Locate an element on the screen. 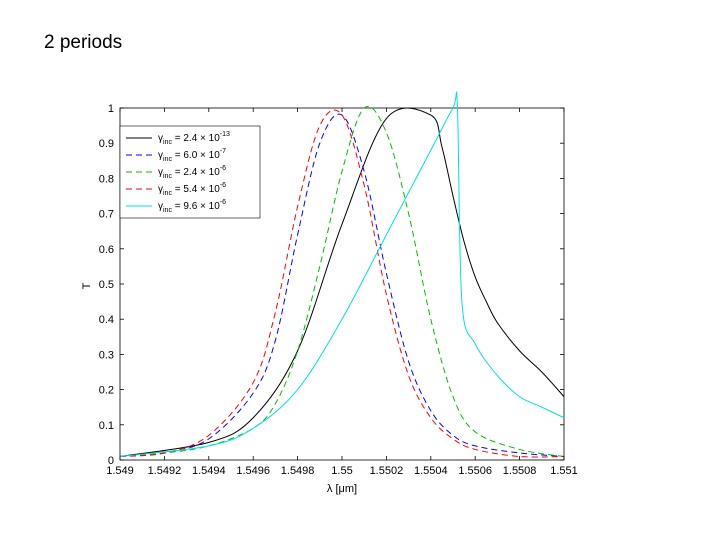 This screenshot has width=720, height=540. x-tick-label: 1.5506 is located at coordinates (475, 471).